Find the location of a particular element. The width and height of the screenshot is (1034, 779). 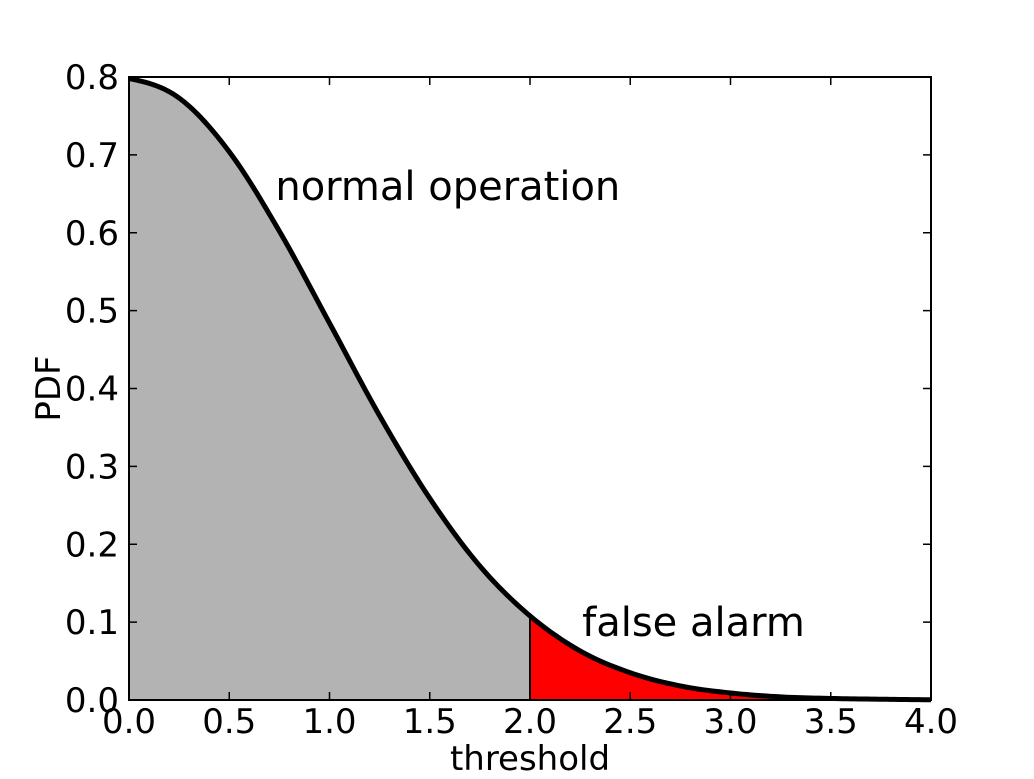

y-tick-label: 0.8 is located at coordinates (92, 78).